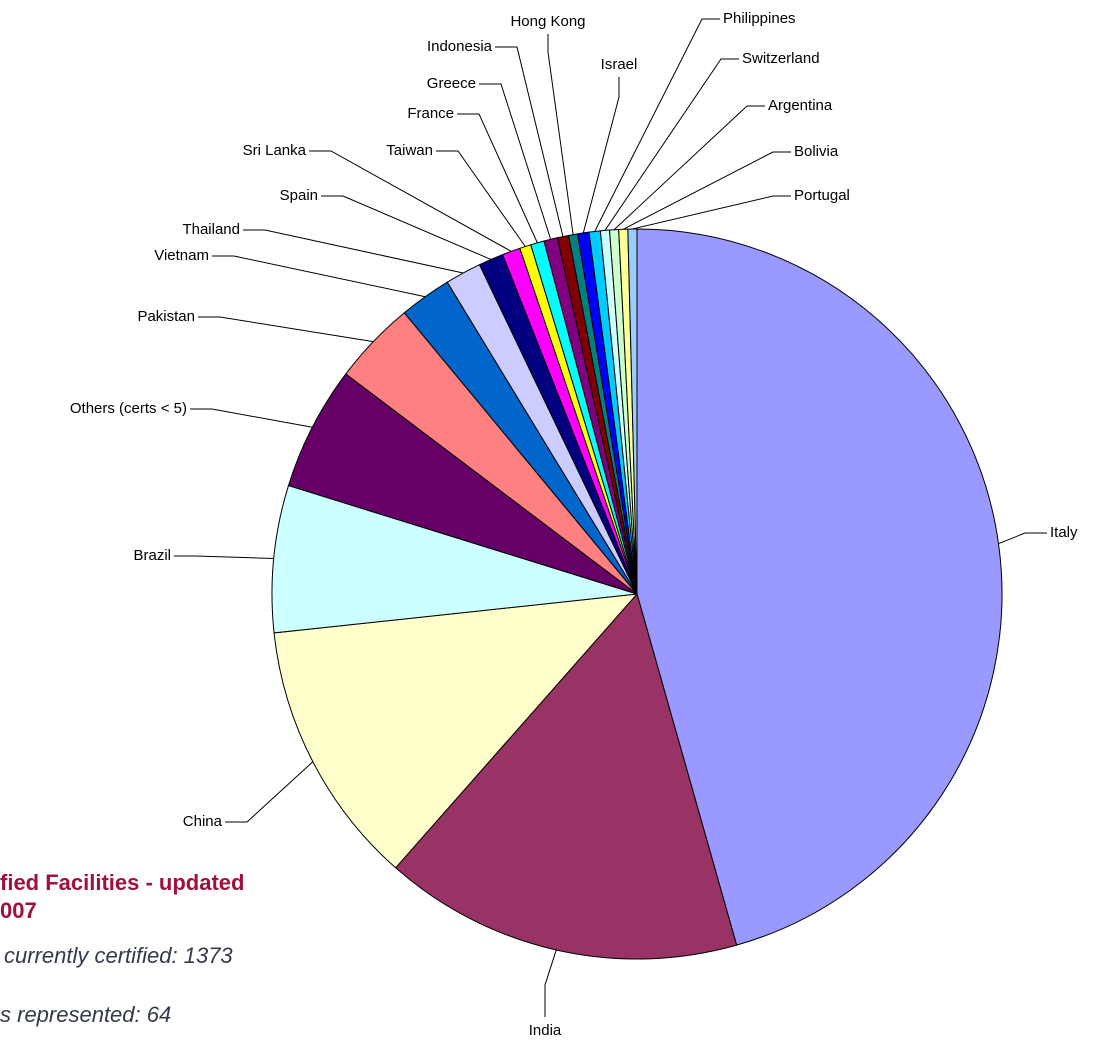 This screenshot has width=1098, height=1044. I want to click on slice-label: Others (certs < 5), so click(128, 408).